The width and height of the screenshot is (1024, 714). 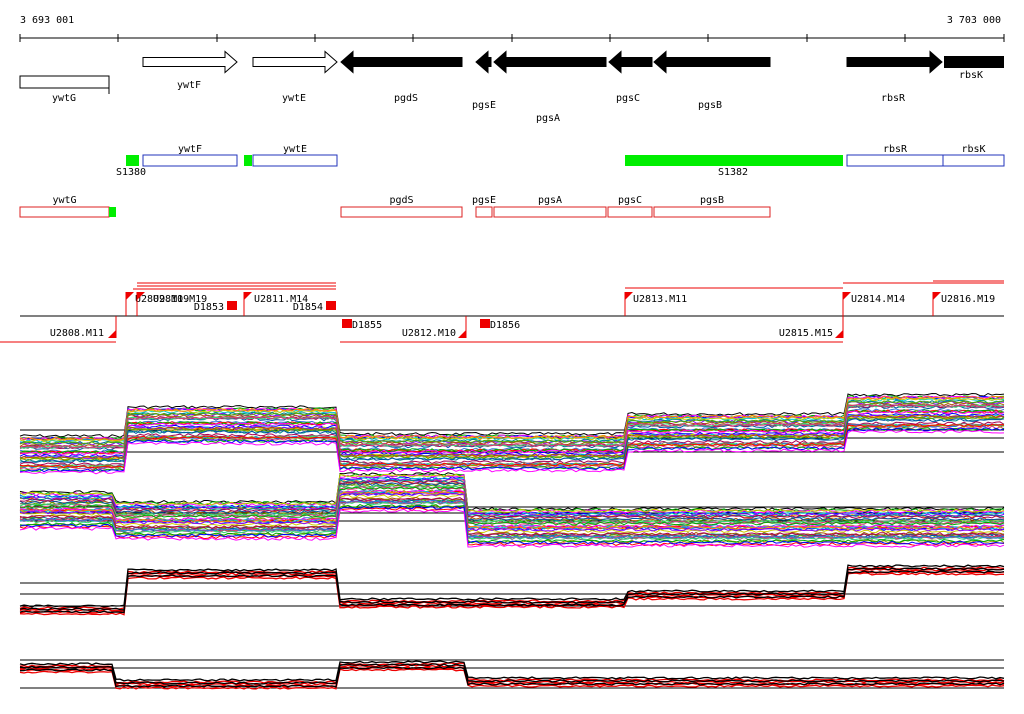 I want to click on gene-ywtF: ywtF, so click(x=190, y=71).